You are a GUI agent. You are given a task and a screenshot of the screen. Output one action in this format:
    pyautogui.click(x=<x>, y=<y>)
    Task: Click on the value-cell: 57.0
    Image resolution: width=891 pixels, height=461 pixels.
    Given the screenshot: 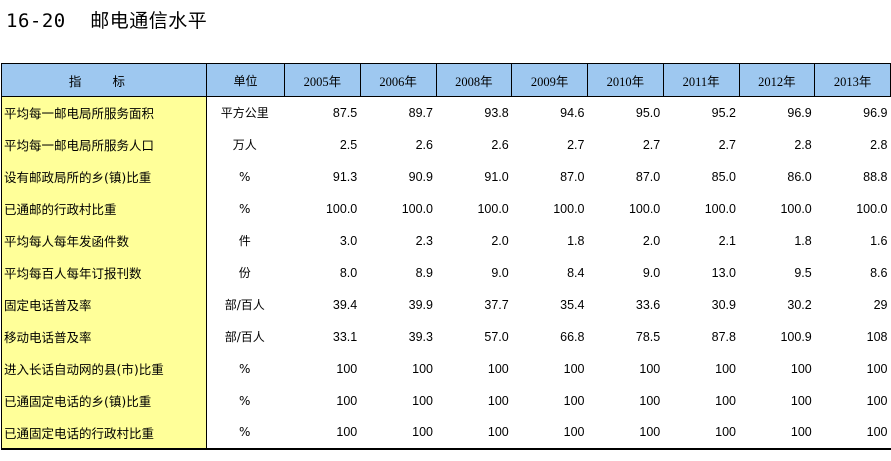 What is the action you would take?
    pyautogui.click(x=496, y=336)
    